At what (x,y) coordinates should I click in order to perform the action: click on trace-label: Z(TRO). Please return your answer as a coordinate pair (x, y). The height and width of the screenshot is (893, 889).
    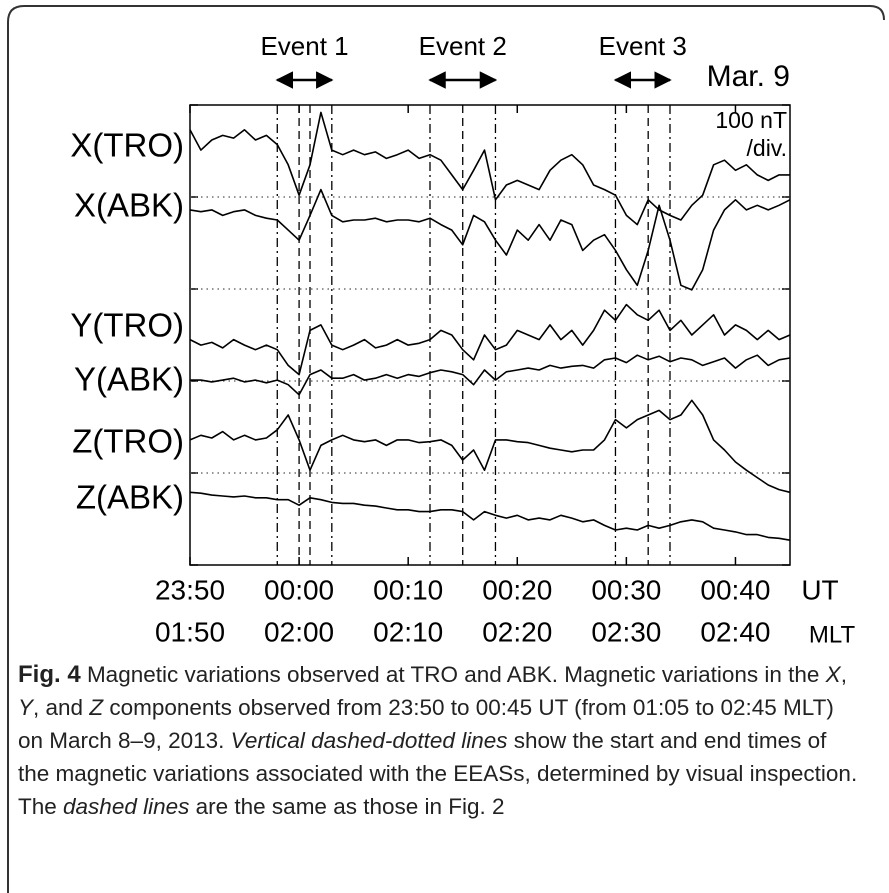
    Looking at the image, I should click on (128, 441).